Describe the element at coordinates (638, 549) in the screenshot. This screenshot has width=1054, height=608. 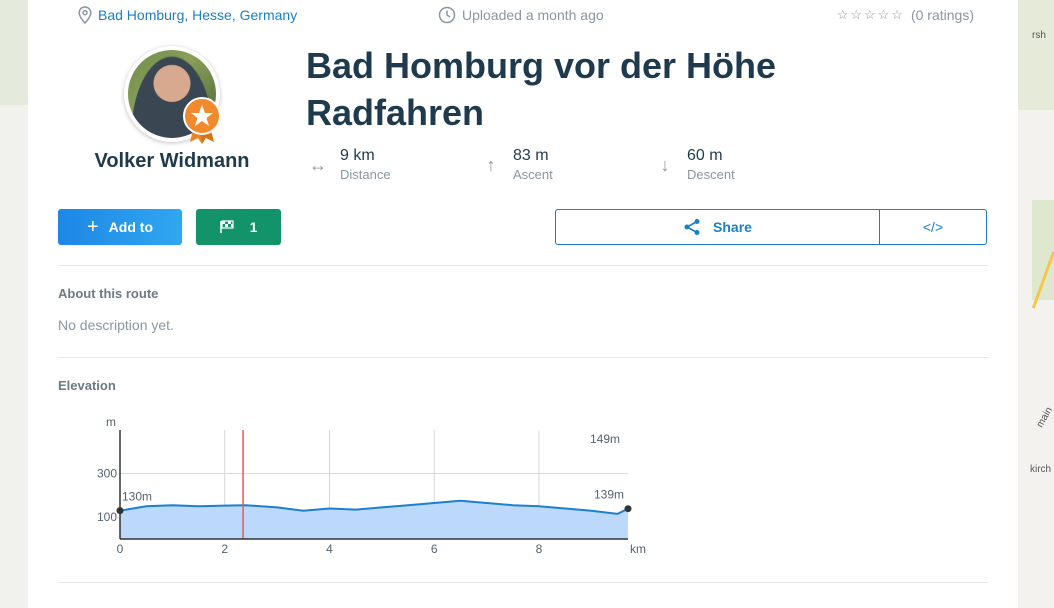
I see `x-unit-label: km` at that location.